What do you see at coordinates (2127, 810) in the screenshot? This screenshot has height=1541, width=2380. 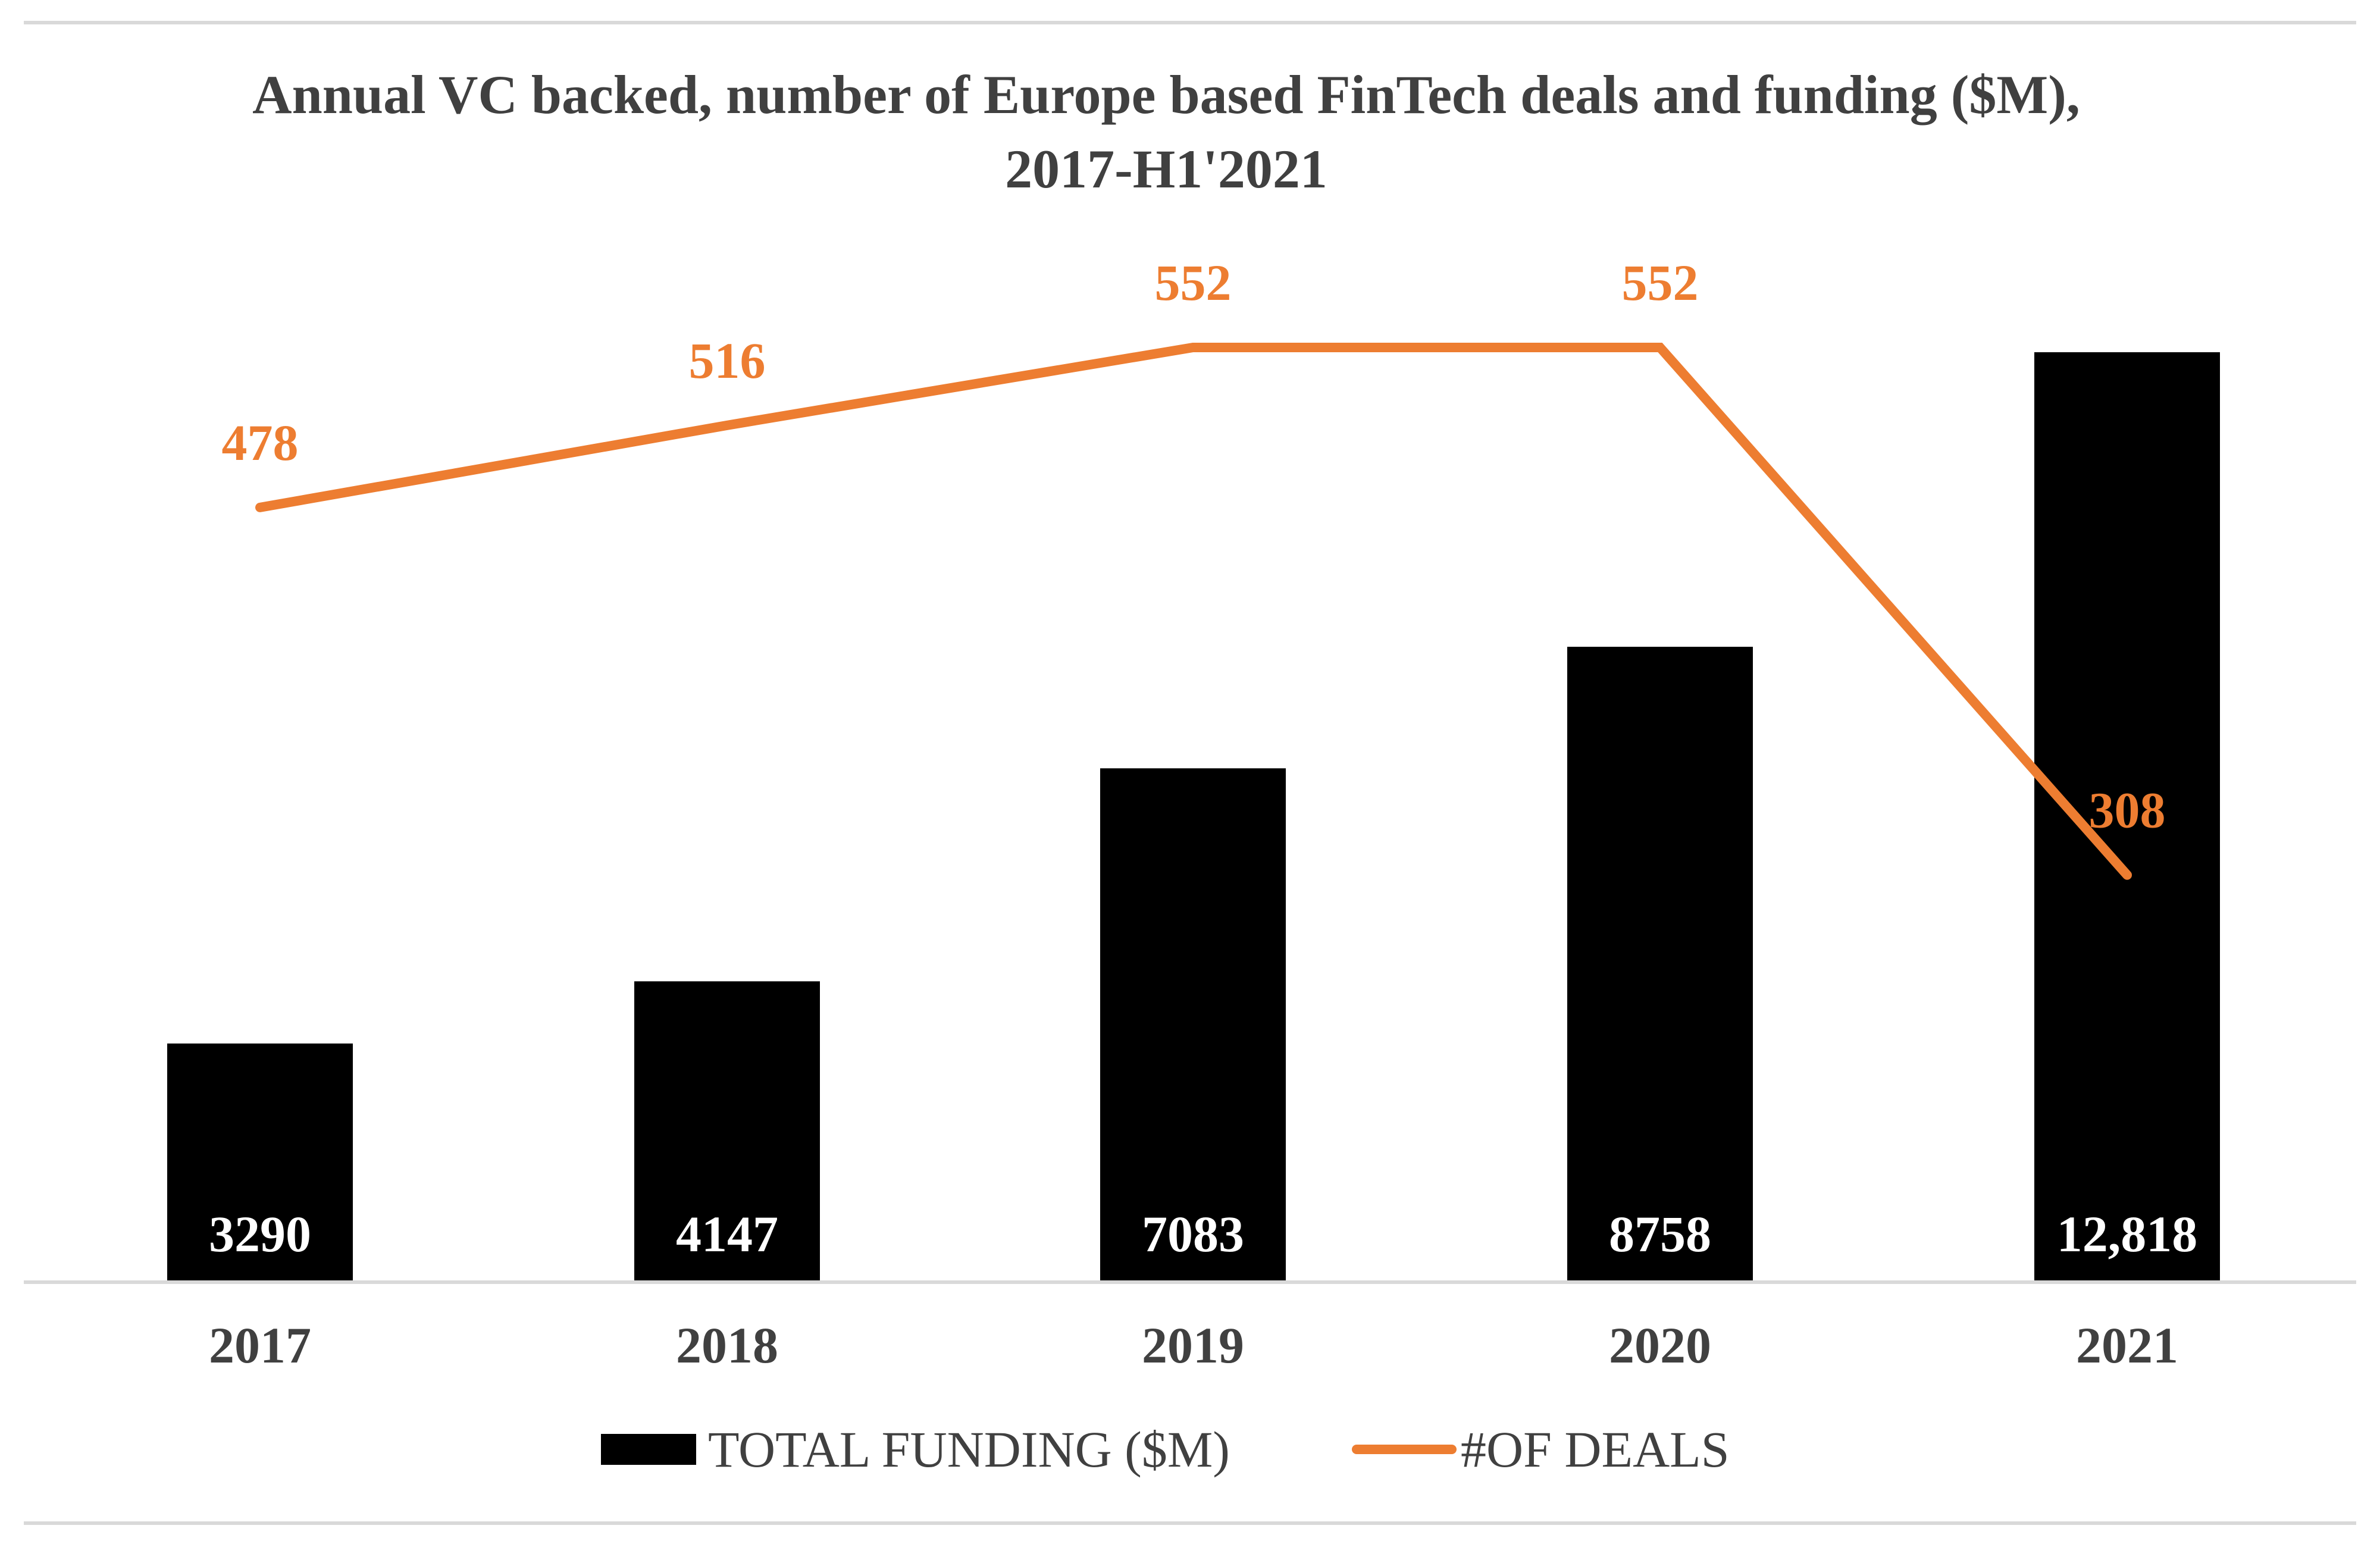 I see `deals-label-2021: 308` at bounding box center [2127, 810].